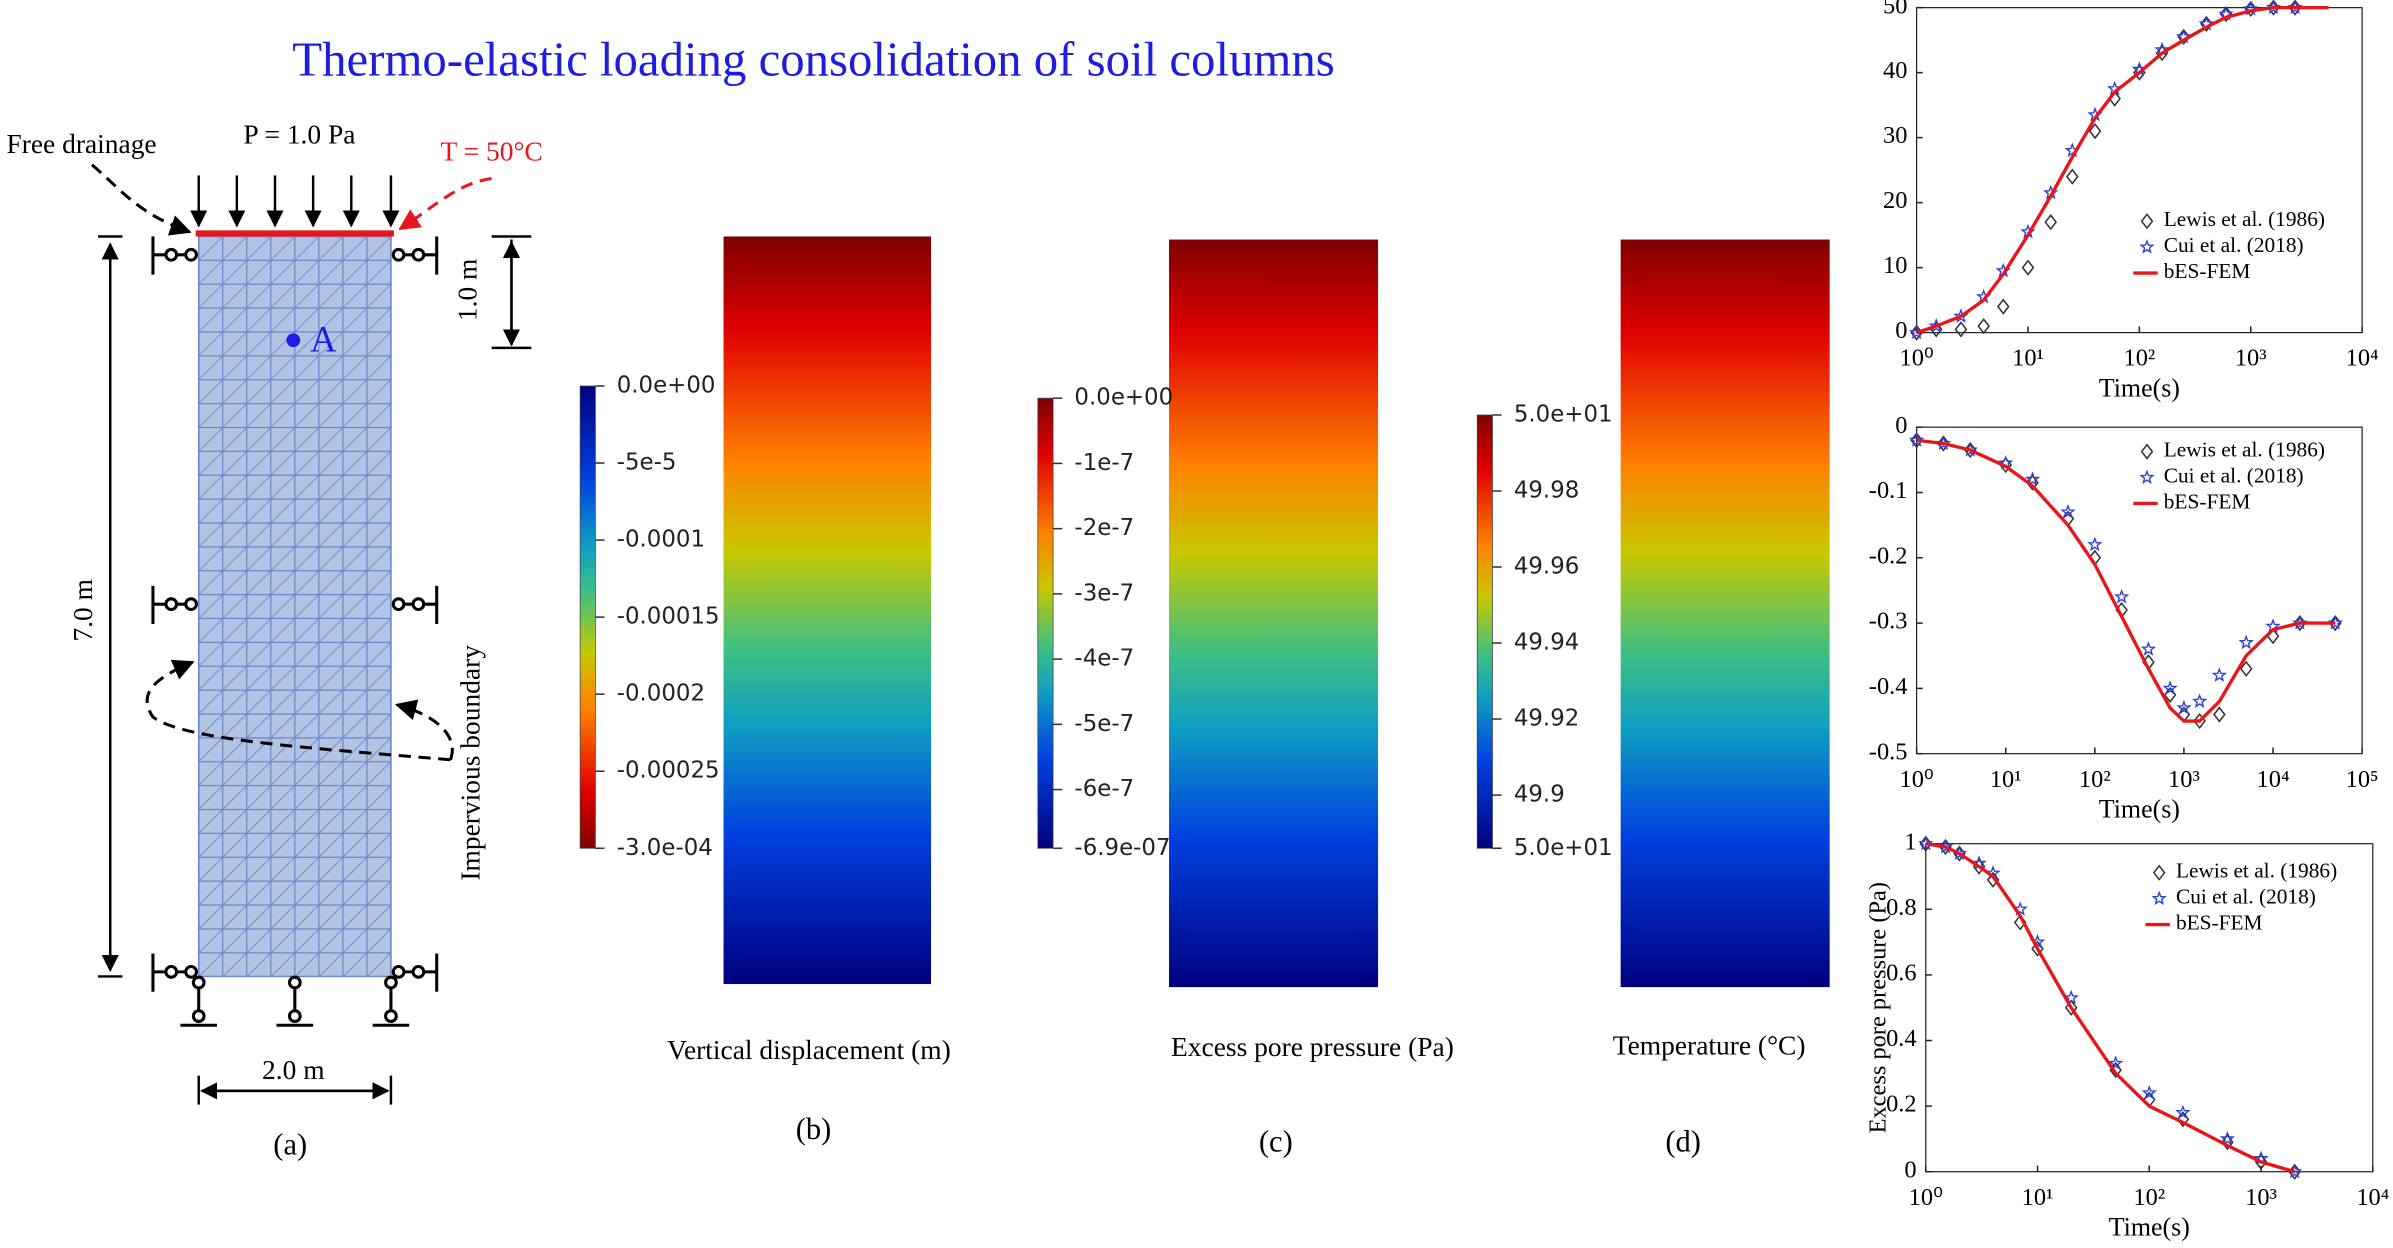 The height and width of the screenshot is (1248, 2393). Describe the element at coordinates (492, 151) in the screenshot. I see `temperature-label: T = 50°C` at that location.